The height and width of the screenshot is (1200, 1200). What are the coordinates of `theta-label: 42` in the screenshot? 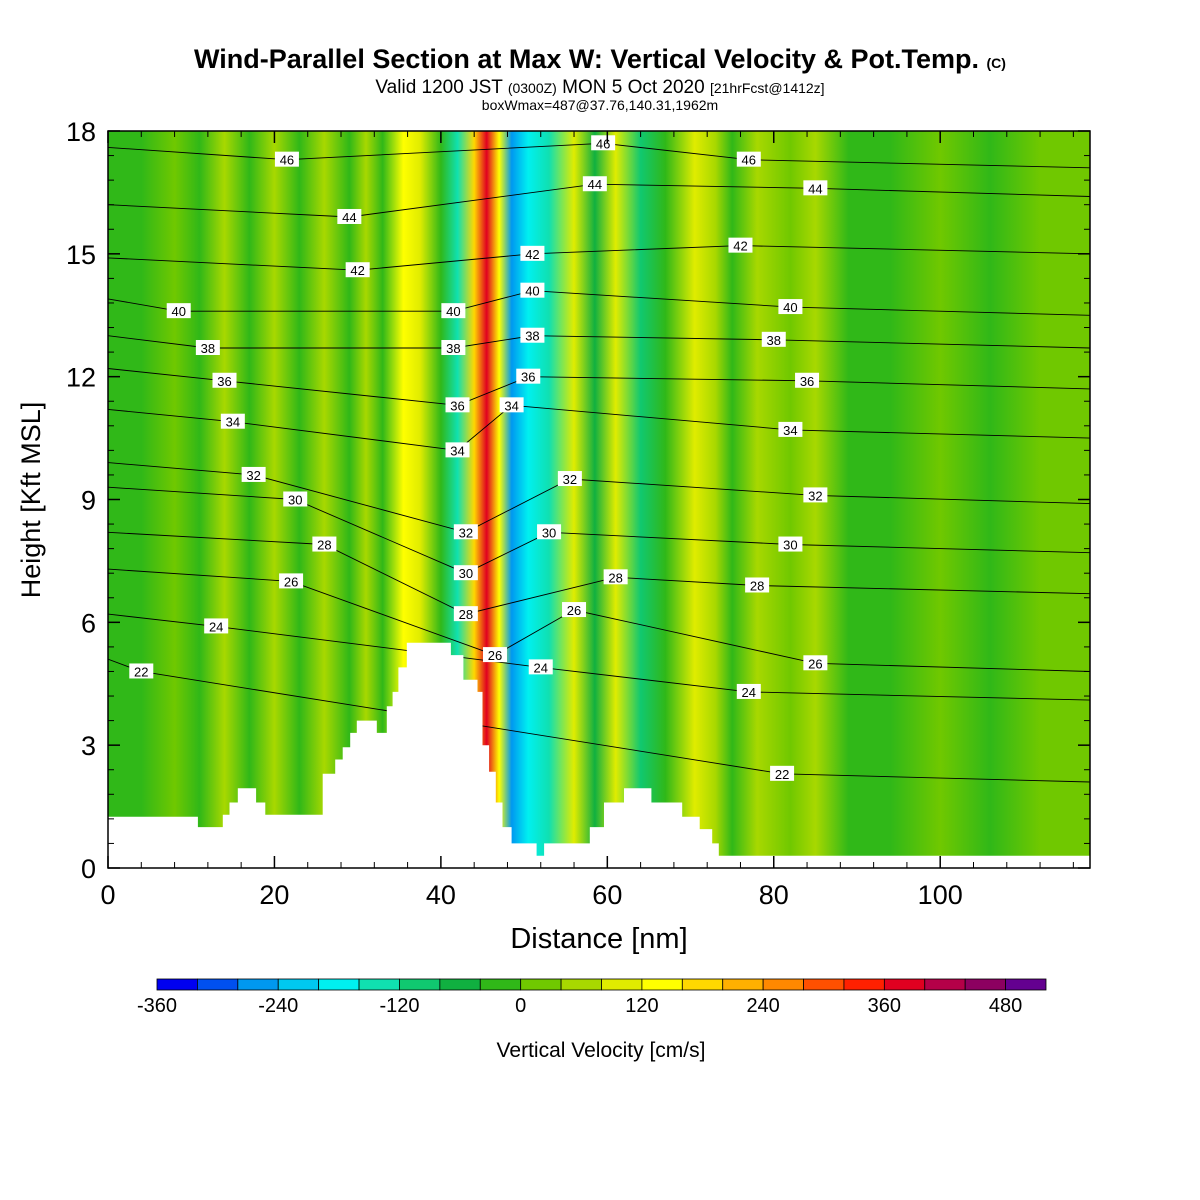 It's located at (357, 270).